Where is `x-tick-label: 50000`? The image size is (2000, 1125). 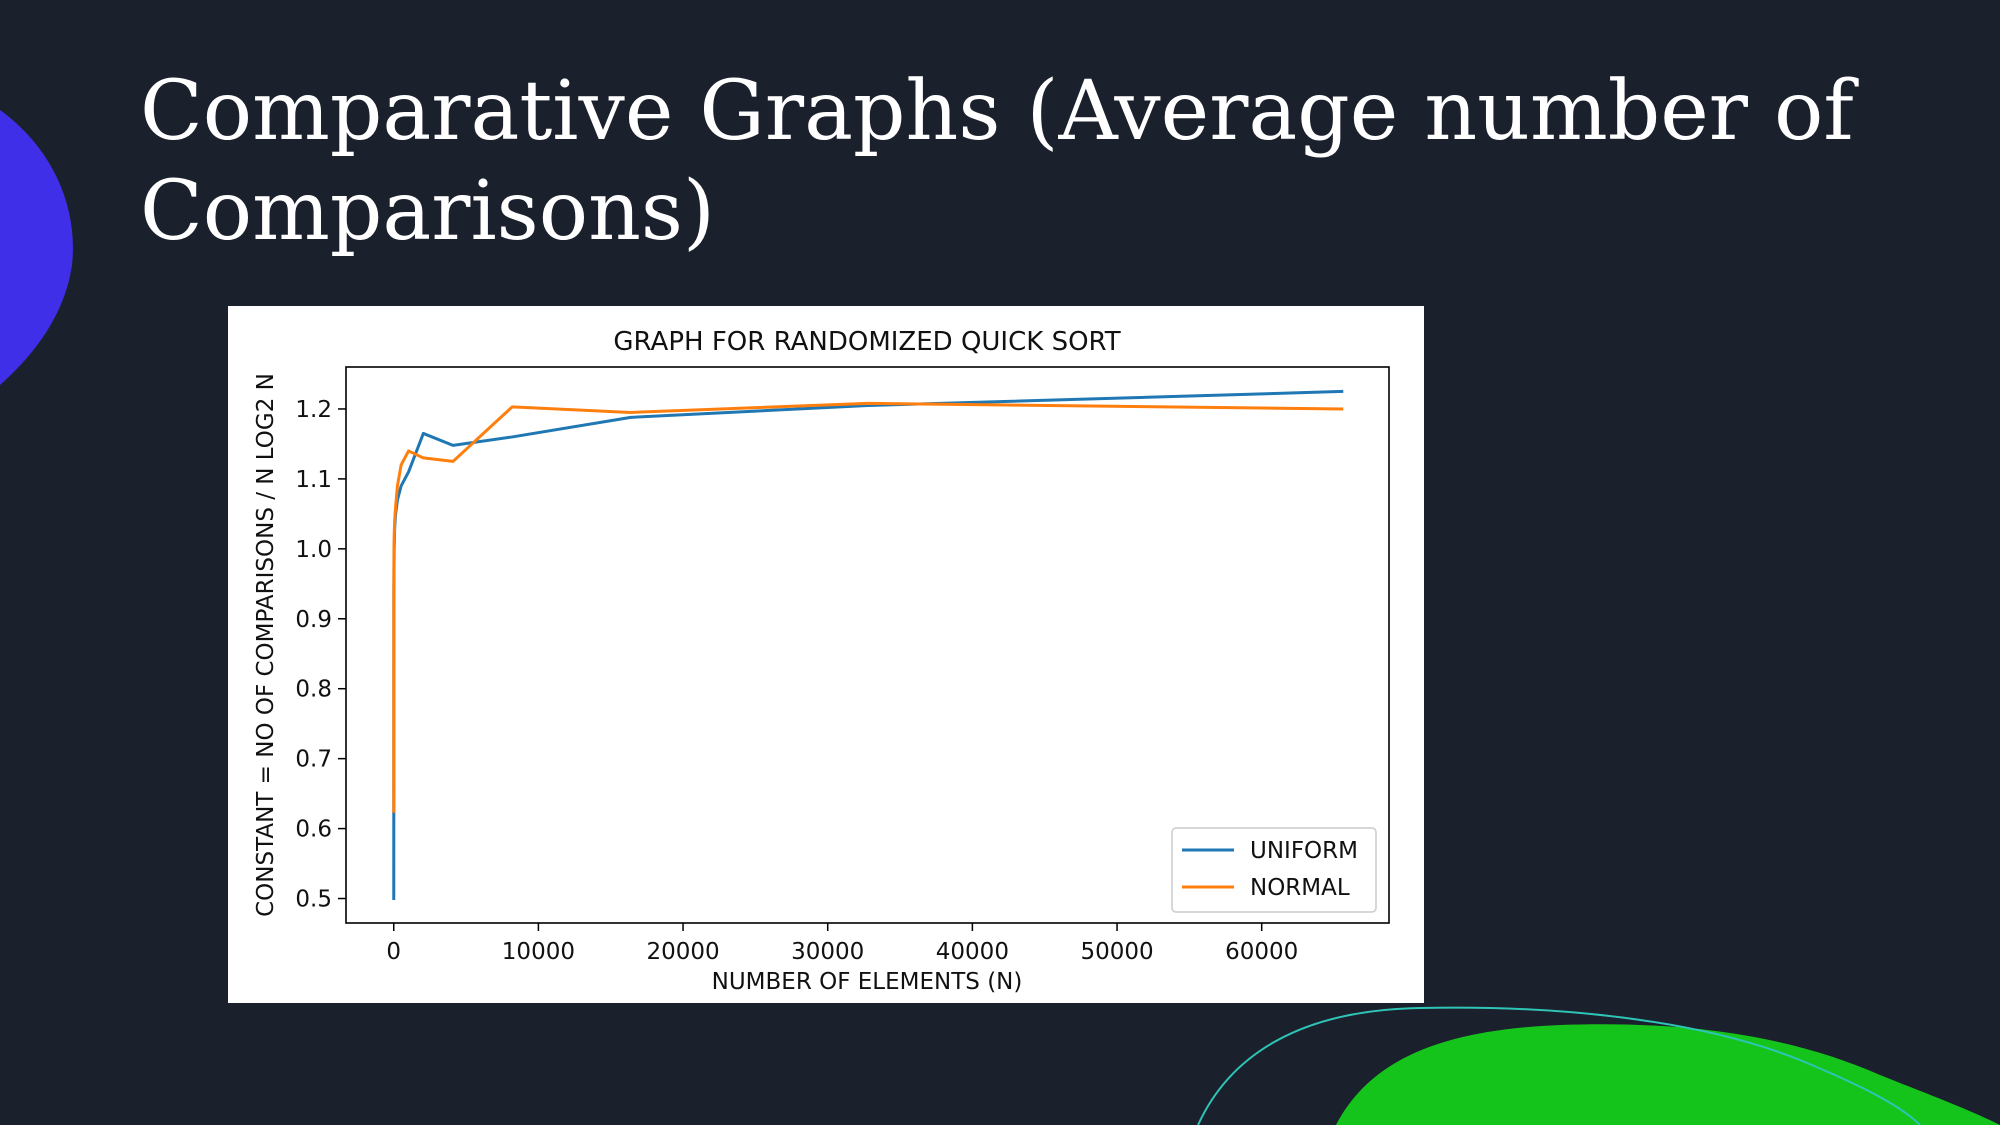 x-tick-label: 50000 is located at coordinates (1116, 952).